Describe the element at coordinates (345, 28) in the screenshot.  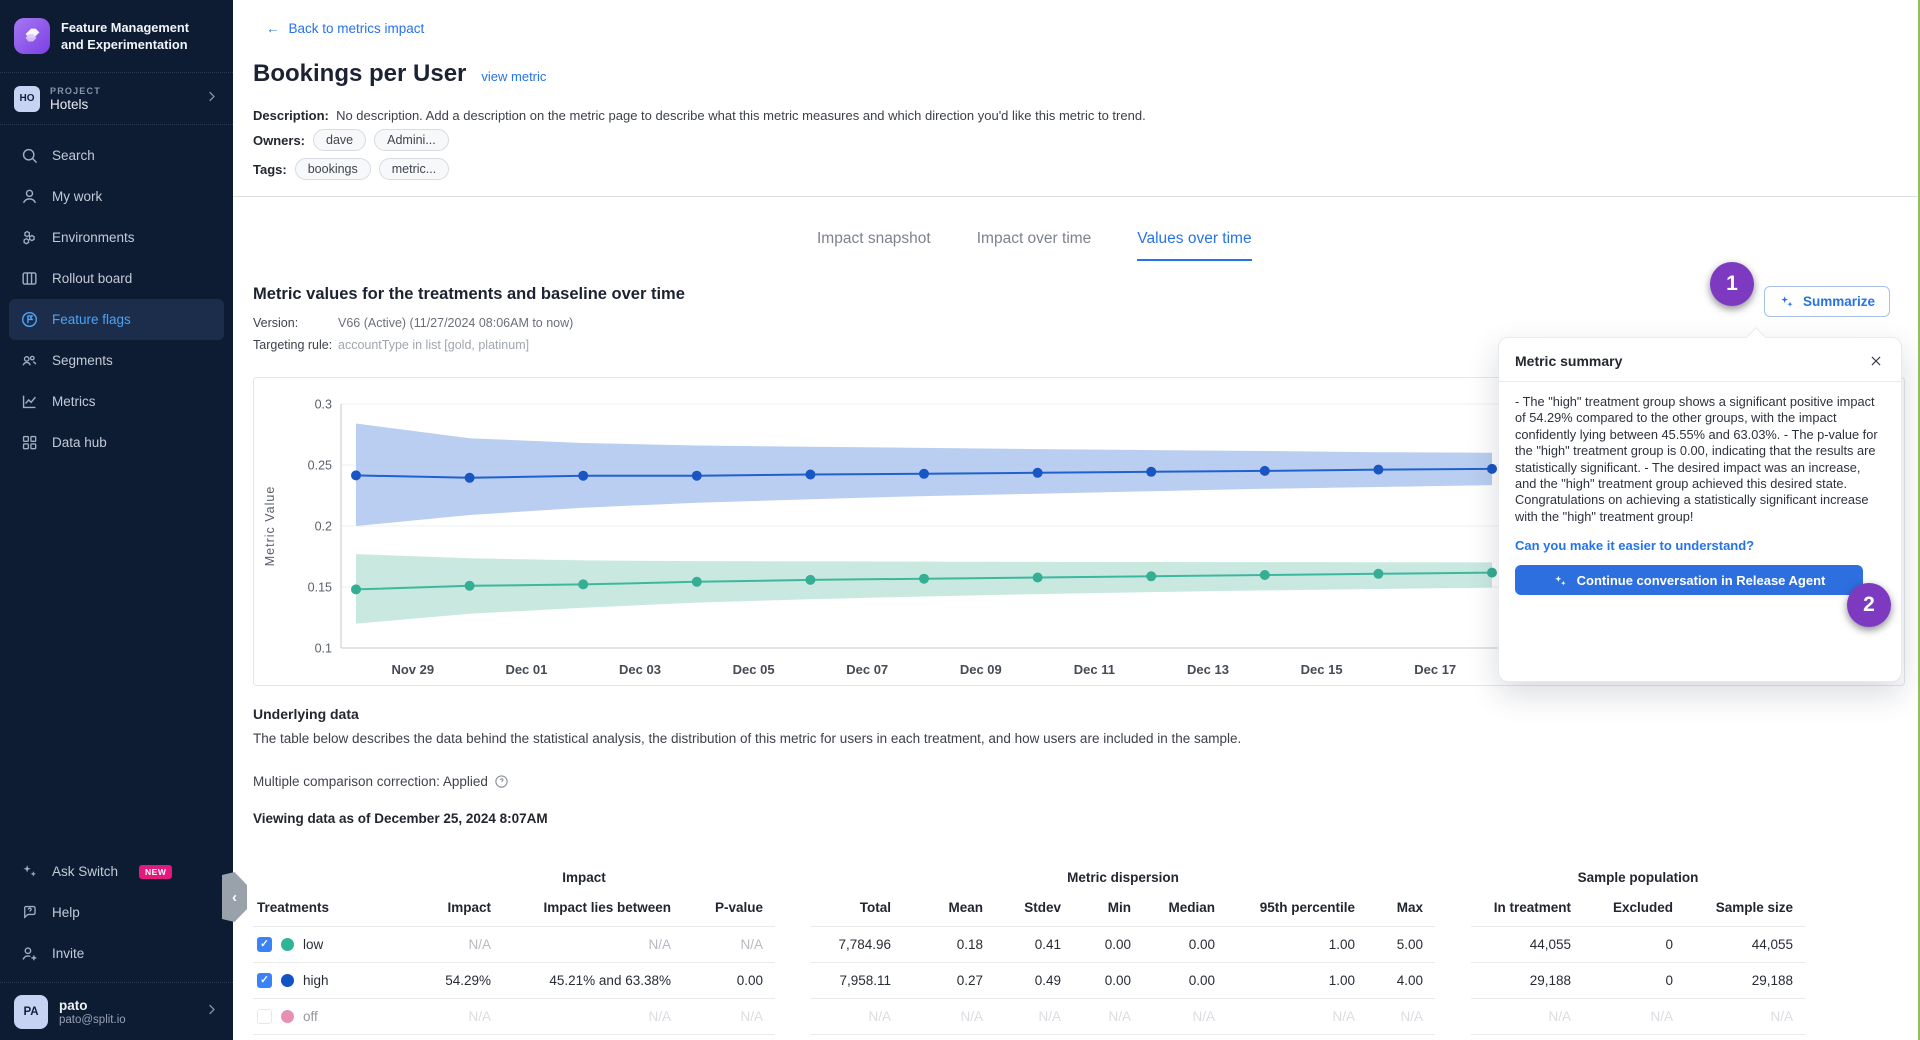
I see `back-link: ← Back to metrics impact` at that location.